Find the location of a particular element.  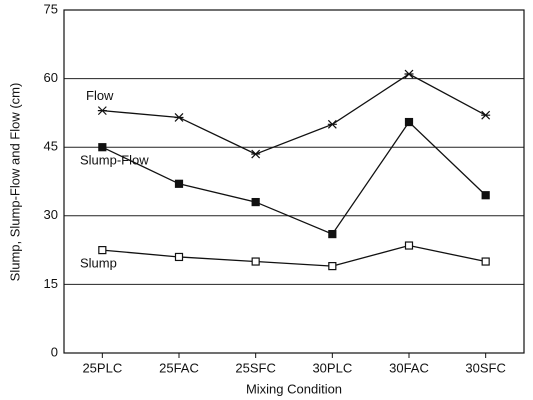

series-label: Slump is located at coordinates (98, 263).